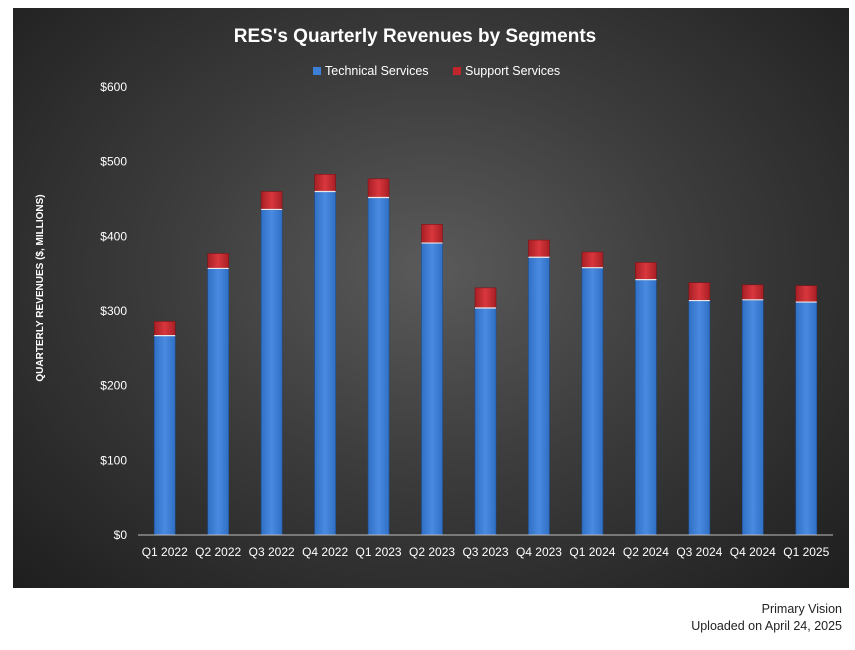 This screenshot has width=855, height=650. What do you see at coordinates (699, 552) in the screenshot?
I see `x-tick-label: Q3 2024` at bounding box center [699, 552].